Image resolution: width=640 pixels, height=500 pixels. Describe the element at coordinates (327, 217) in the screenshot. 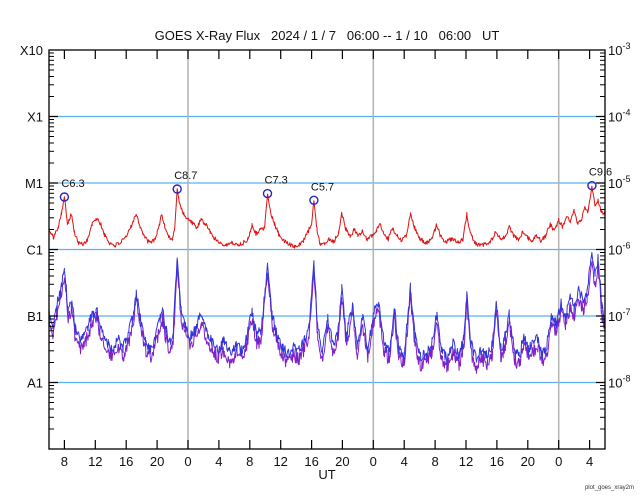

I see `flux-line-red` at that location.